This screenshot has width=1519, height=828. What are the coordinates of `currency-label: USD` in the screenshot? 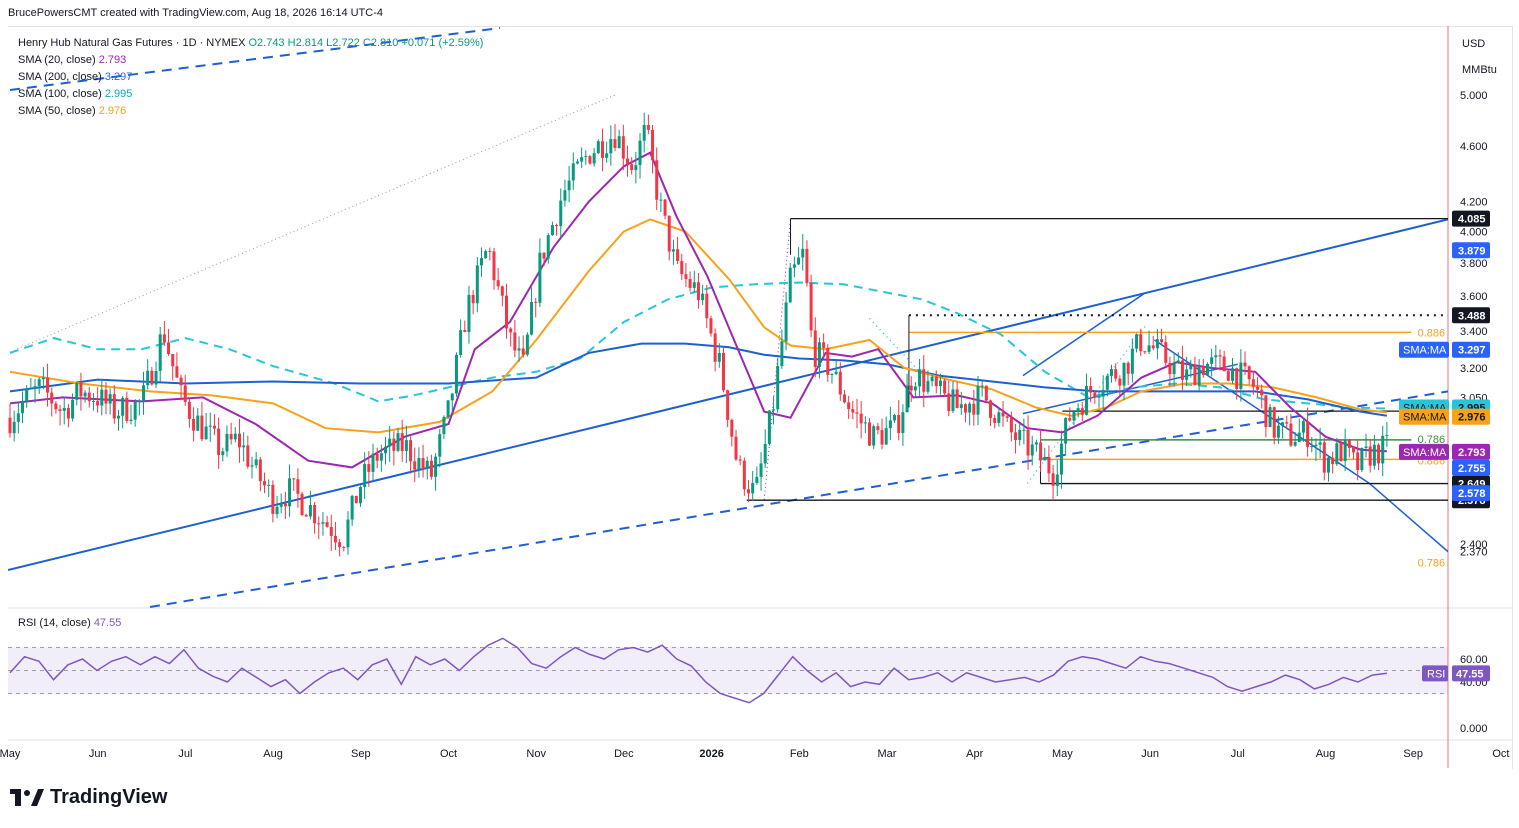 It's located at (1473, 44).